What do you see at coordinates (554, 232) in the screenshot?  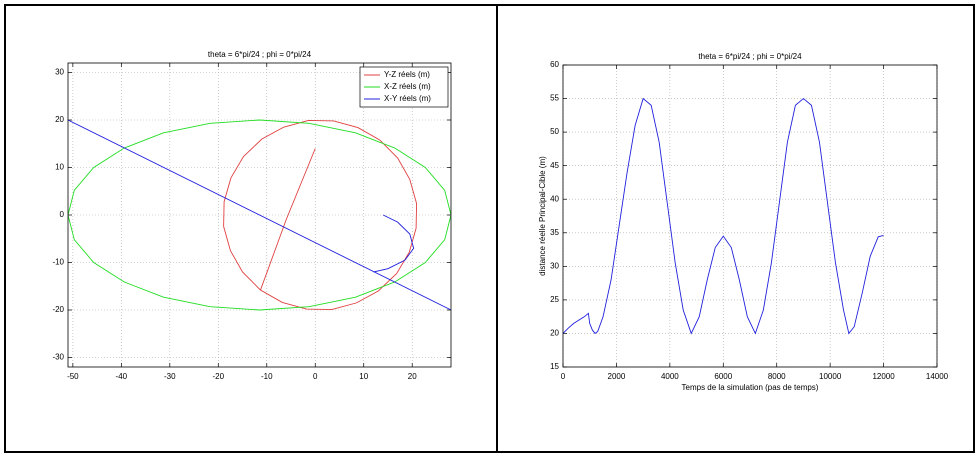 I see `y-tick-label: 35` at bounding box center [554, 232].